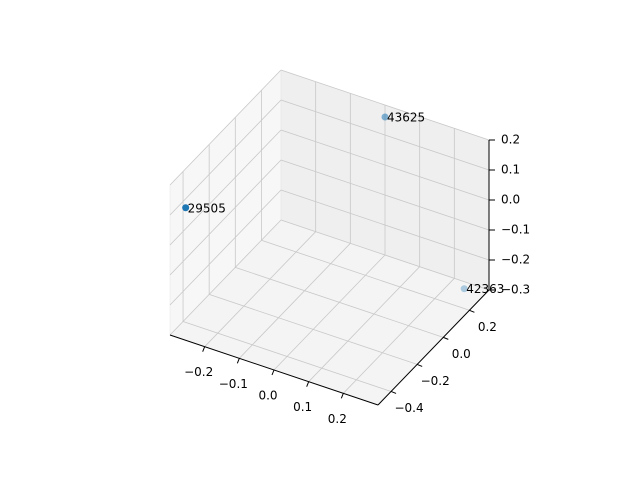 This screenshot has width=640, height=485. What do you see at coordinates (510, 140) in the screenshot?
I see `z-tick-label: 0.2` at bounding box center [510, 140].